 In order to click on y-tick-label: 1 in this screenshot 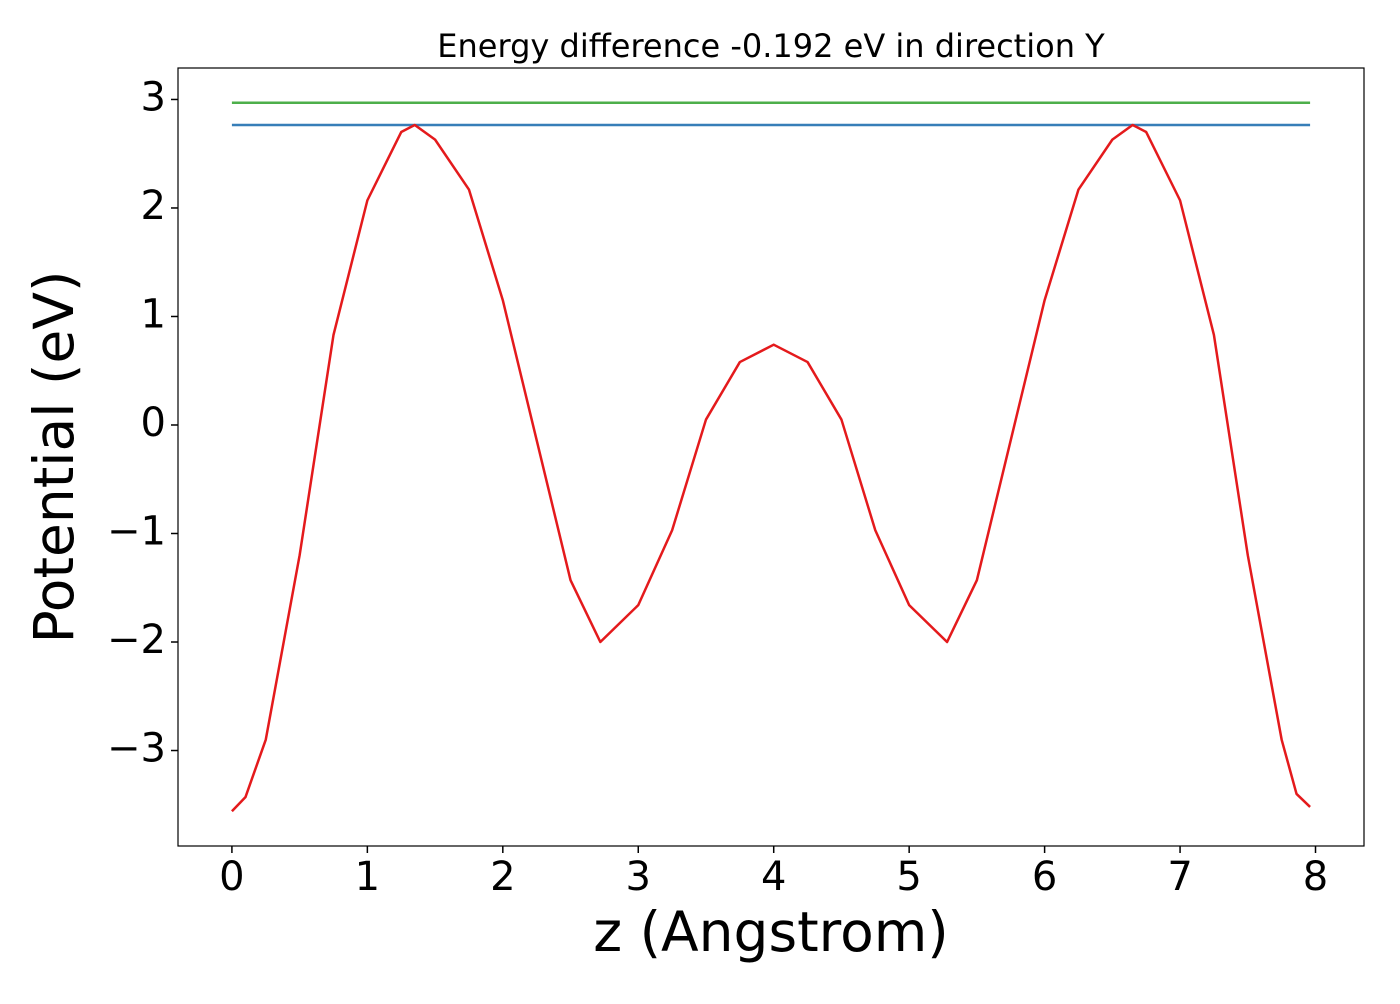, I will do `click(153, 314)`.